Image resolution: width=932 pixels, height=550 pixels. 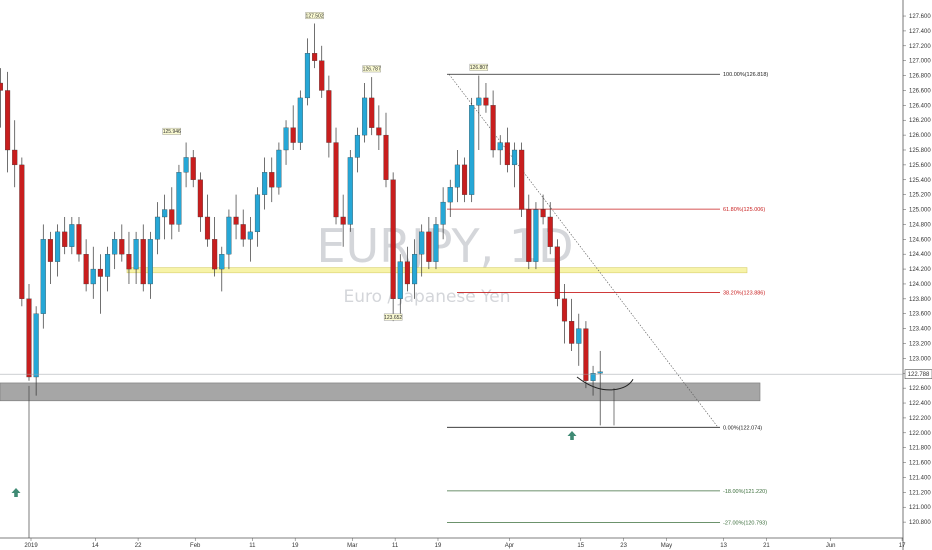 What do you see at coordinates (744, 210) in the screenshot?
I see `fib-level-label: 61.80%(125.006)` at bounding box center [744, 210].